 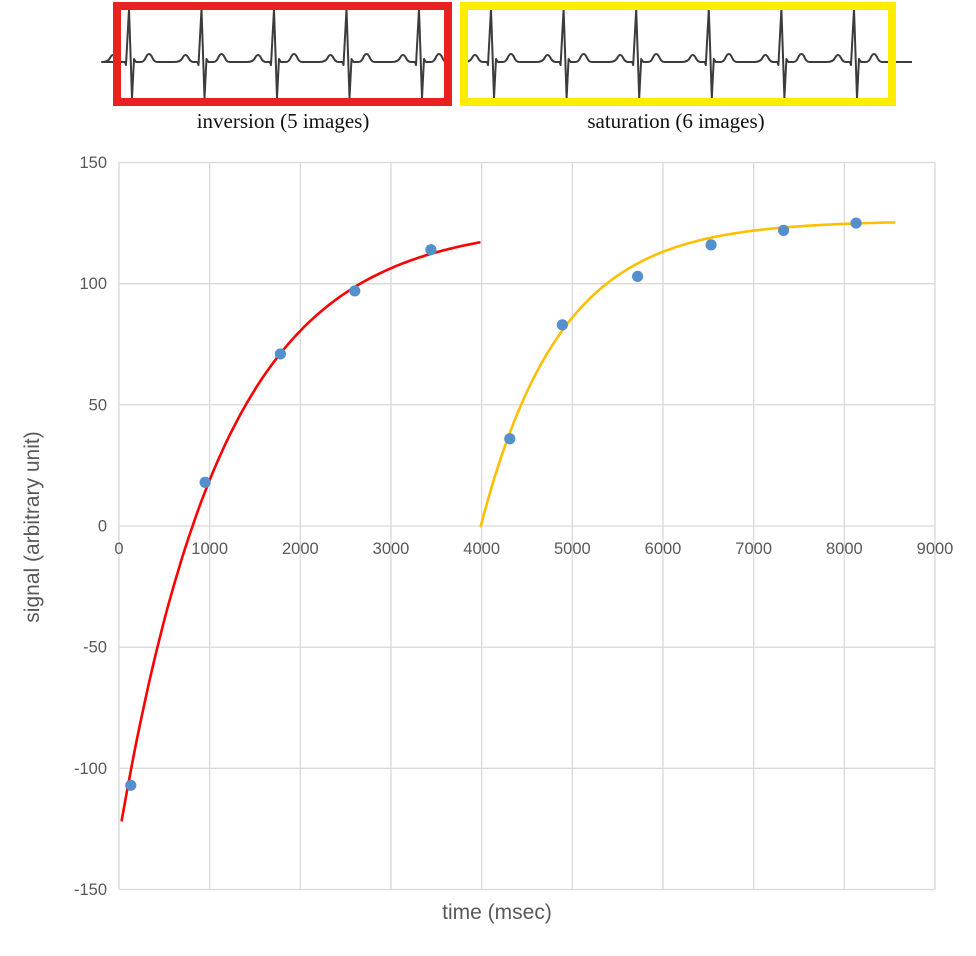 What do you see at coordinates (783, 230) in the screenshot?
I see `data-point-saturation-t7330` at bounding box center [783, 230].